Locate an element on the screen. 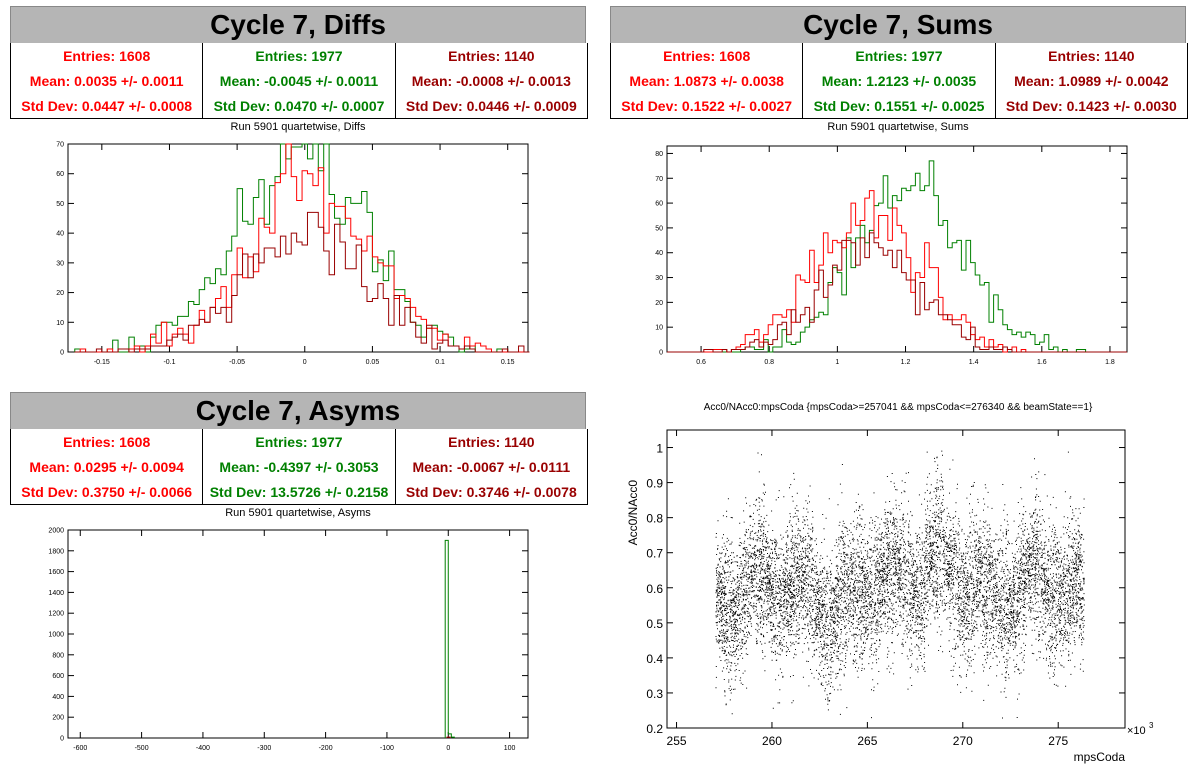 The width and height of the screenshot is (1196, 772). x-axis-exponent-power: 3 is located at coordinates (1151, 725).